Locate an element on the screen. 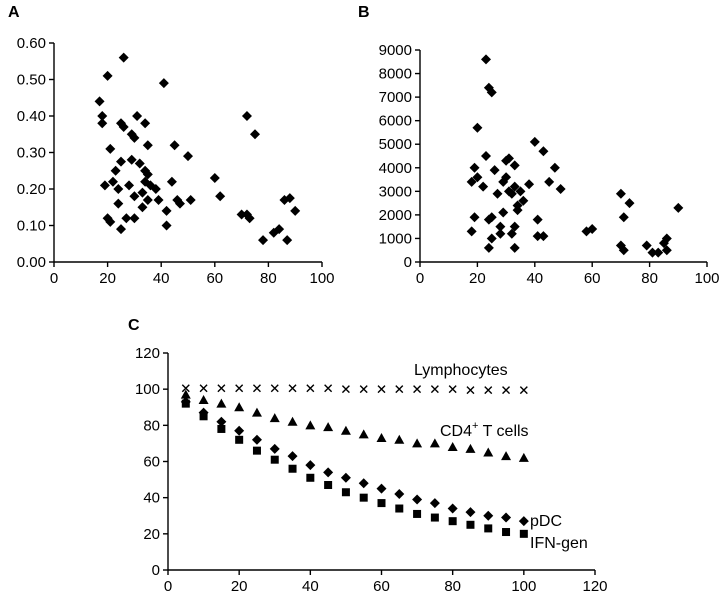 Image resolution: width=720 pixels, height=593 pixels. panel-c-x-tick-label: 100 is located at coordinates (523, 585).